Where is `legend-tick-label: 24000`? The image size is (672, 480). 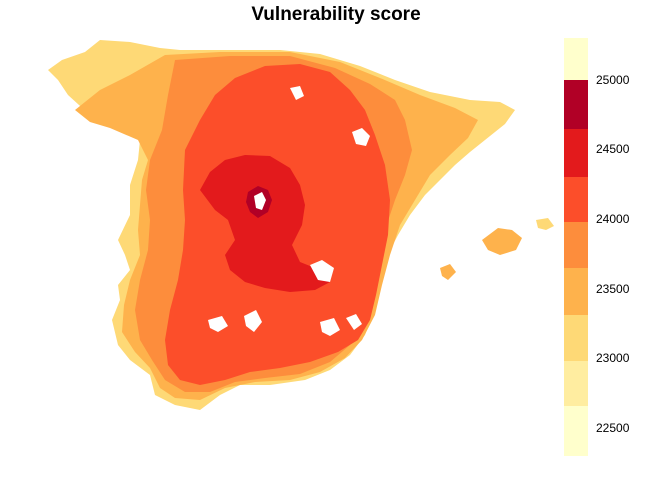
legend-tick-label: 24000 is located at coordinates (613, 219).